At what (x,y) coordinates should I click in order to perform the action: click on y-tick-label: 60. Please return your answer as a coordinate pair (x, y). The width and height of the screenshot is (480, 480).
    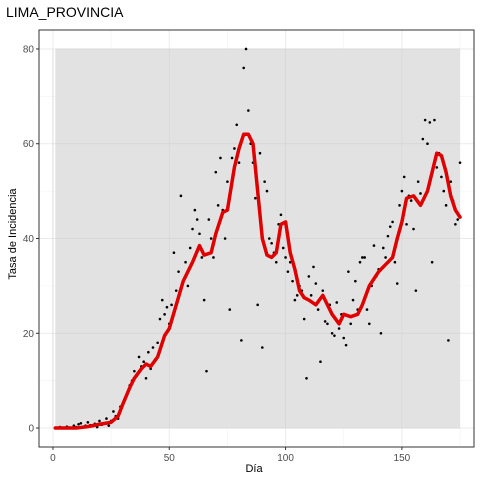
    Looking at the image, I should click on (29, 144).